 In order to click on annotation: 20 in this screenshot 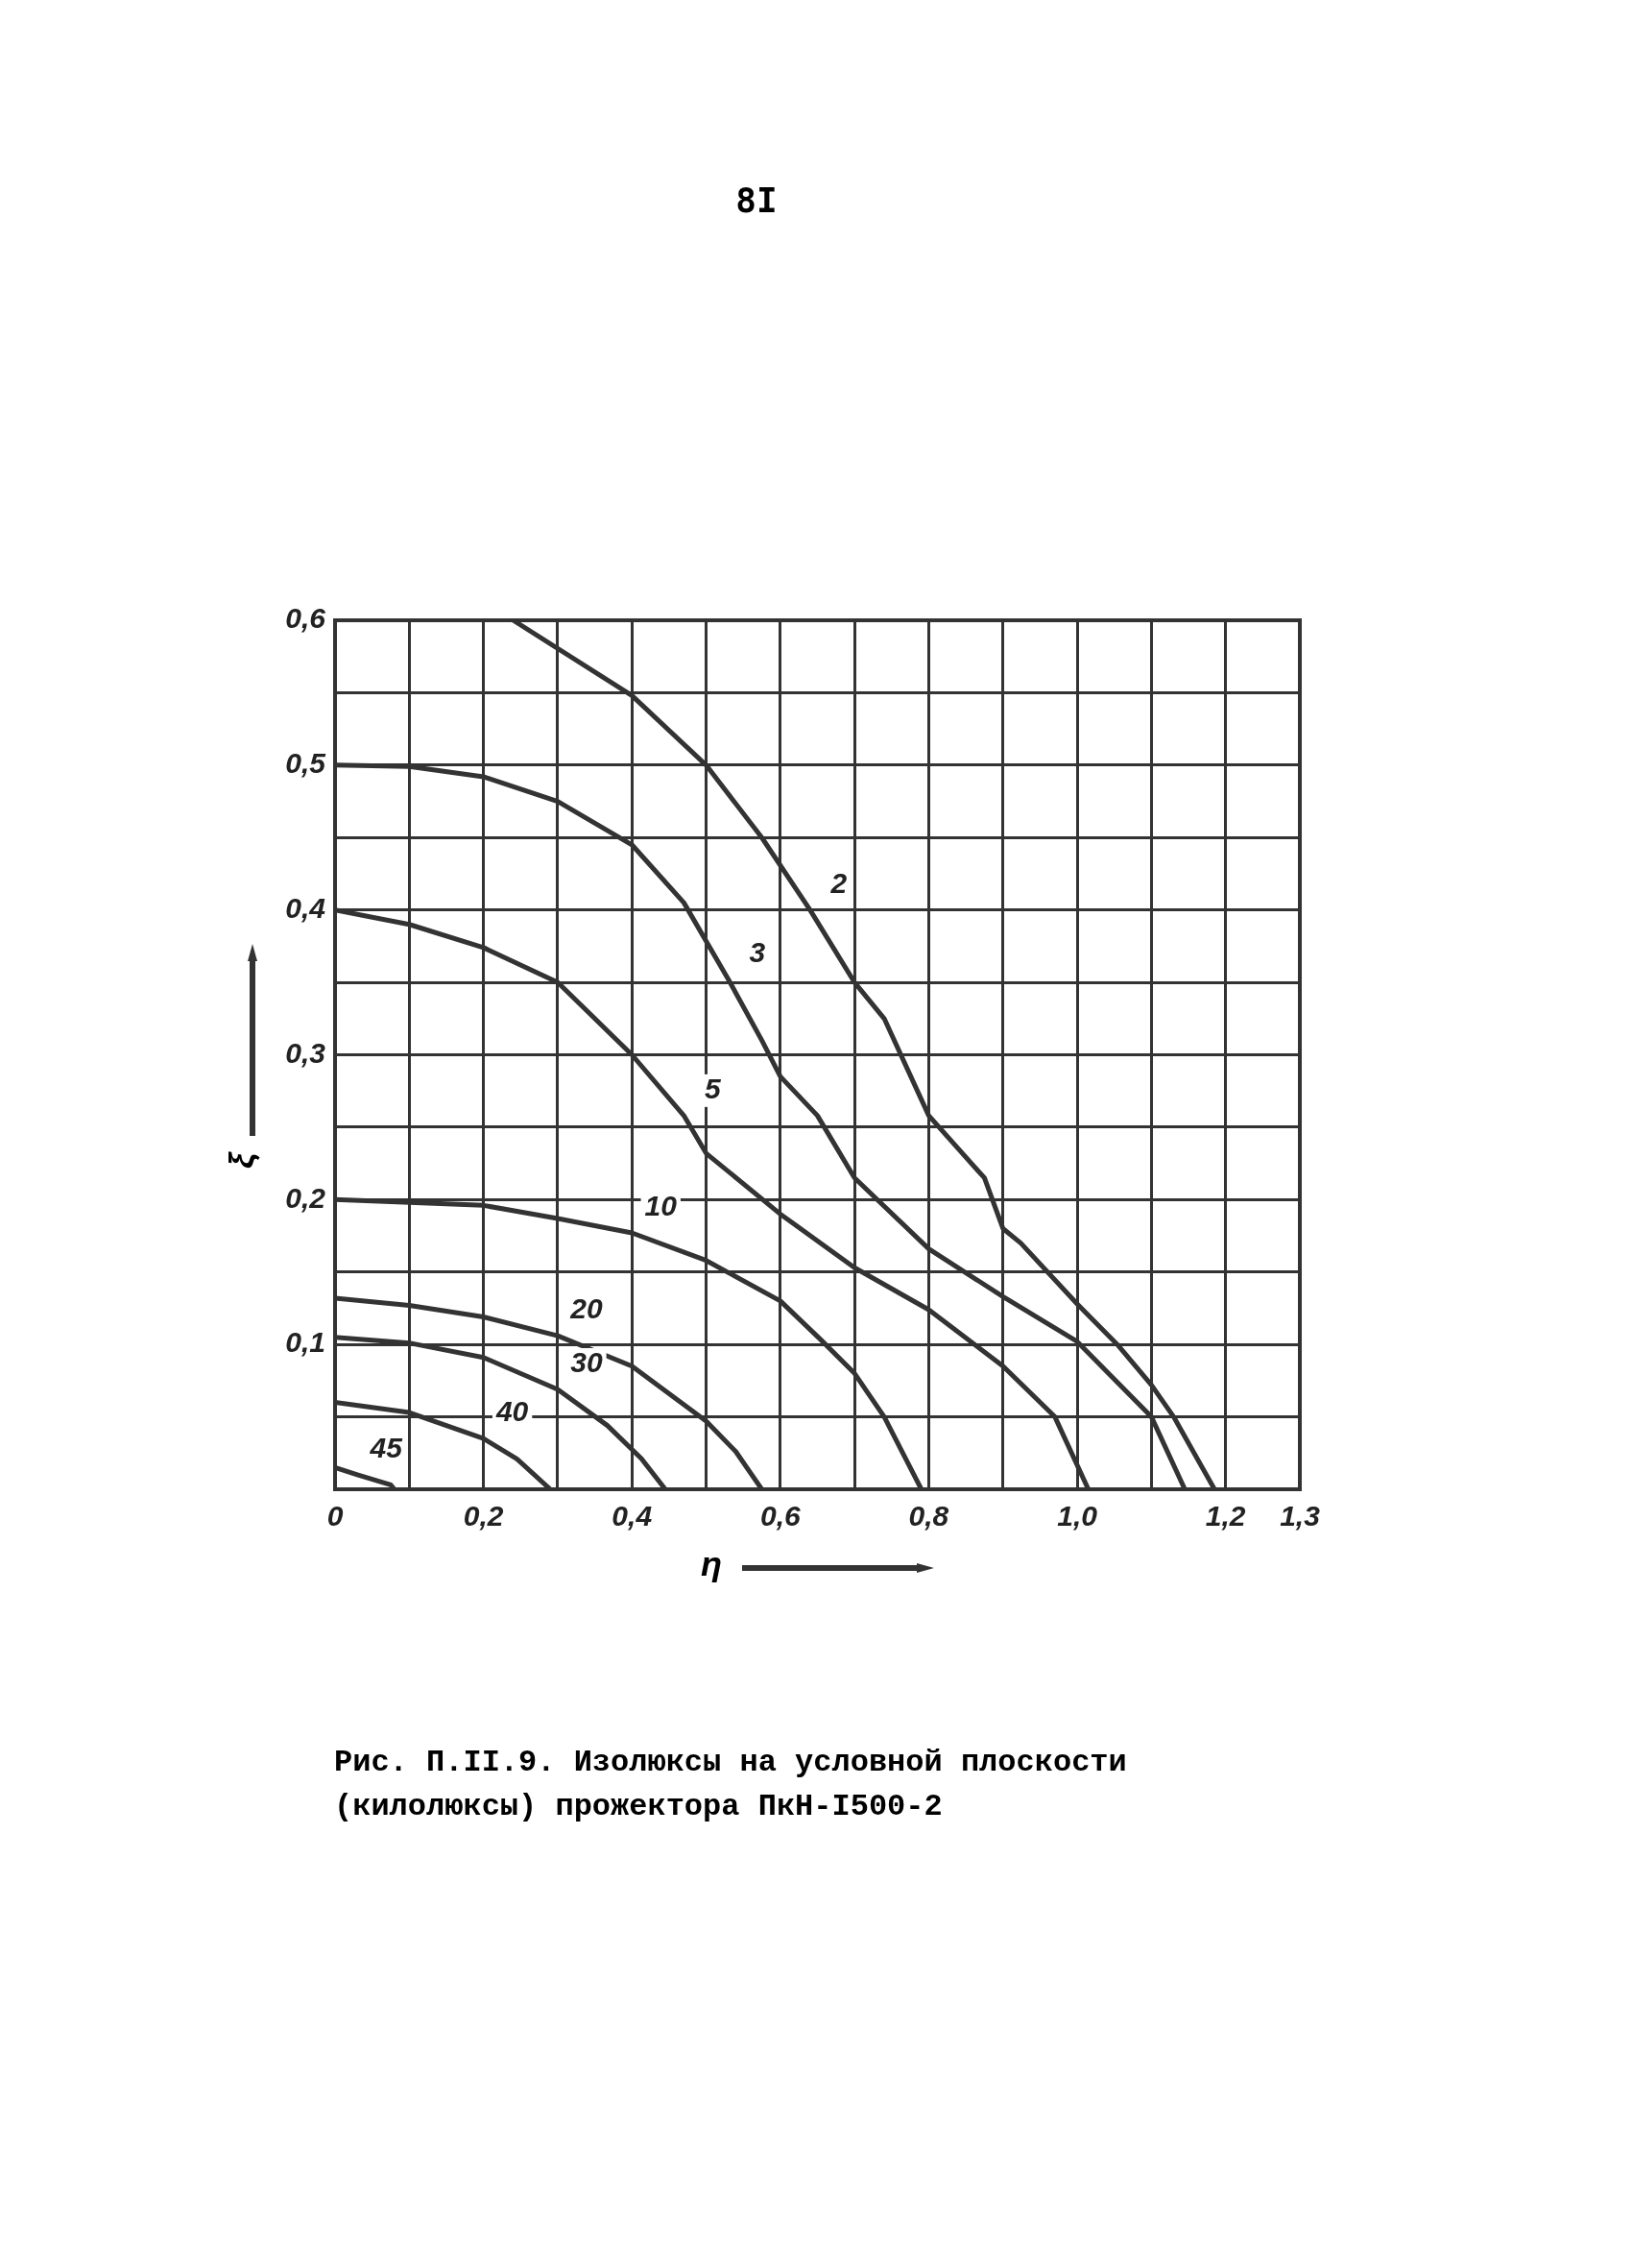, I will do `click(586, 1308)`.